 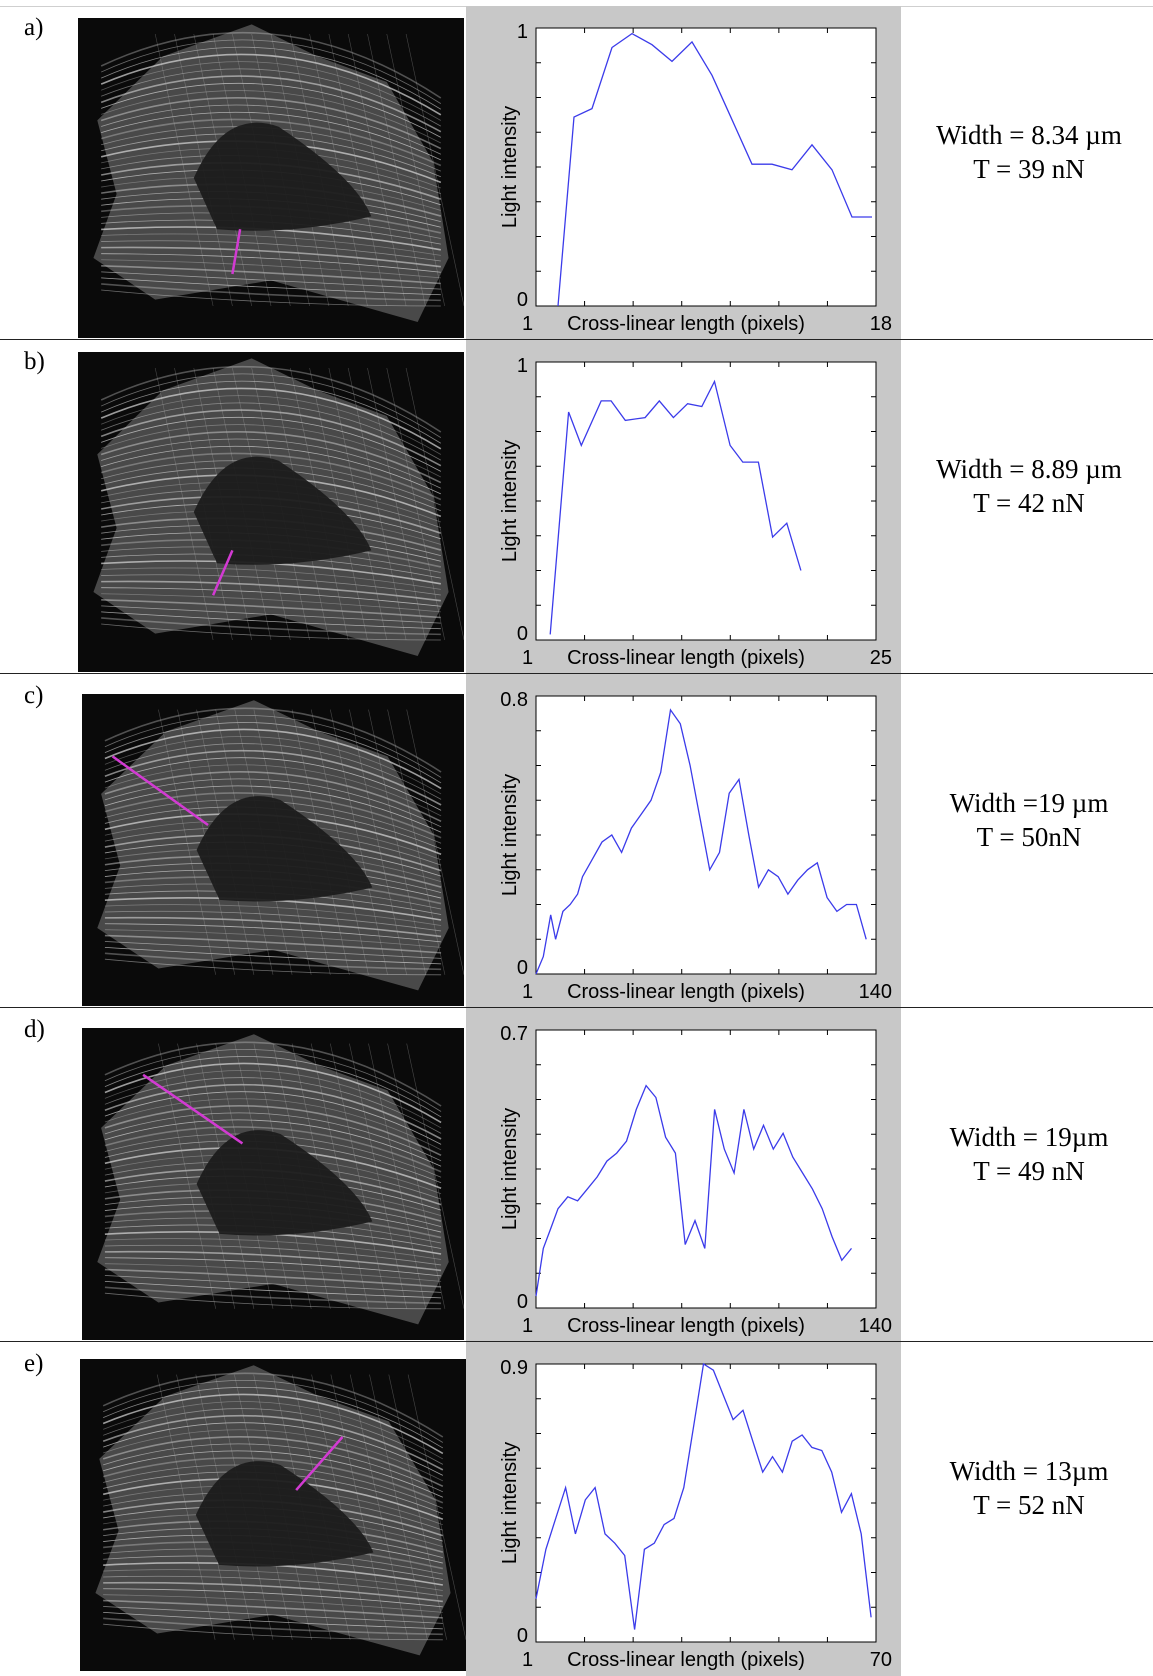 I want to click on width-value: Width = 8.89 µm, so click(x=1029, y=469).